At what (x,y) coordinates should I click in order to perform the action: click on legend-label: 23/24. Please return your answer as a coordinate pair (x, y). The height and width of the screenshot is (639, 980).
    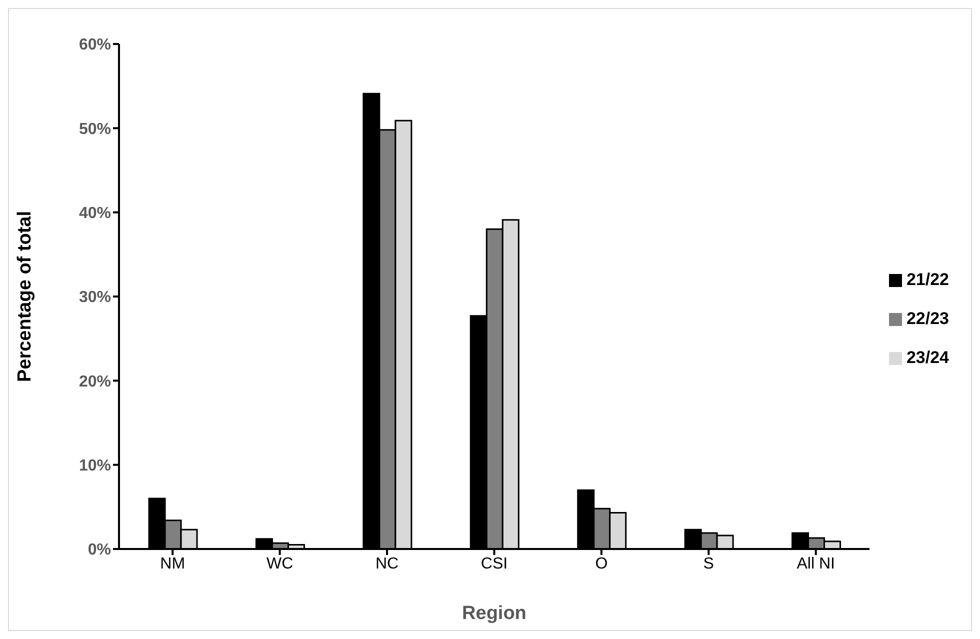
    Looking at the image, I should click on (927, 357).